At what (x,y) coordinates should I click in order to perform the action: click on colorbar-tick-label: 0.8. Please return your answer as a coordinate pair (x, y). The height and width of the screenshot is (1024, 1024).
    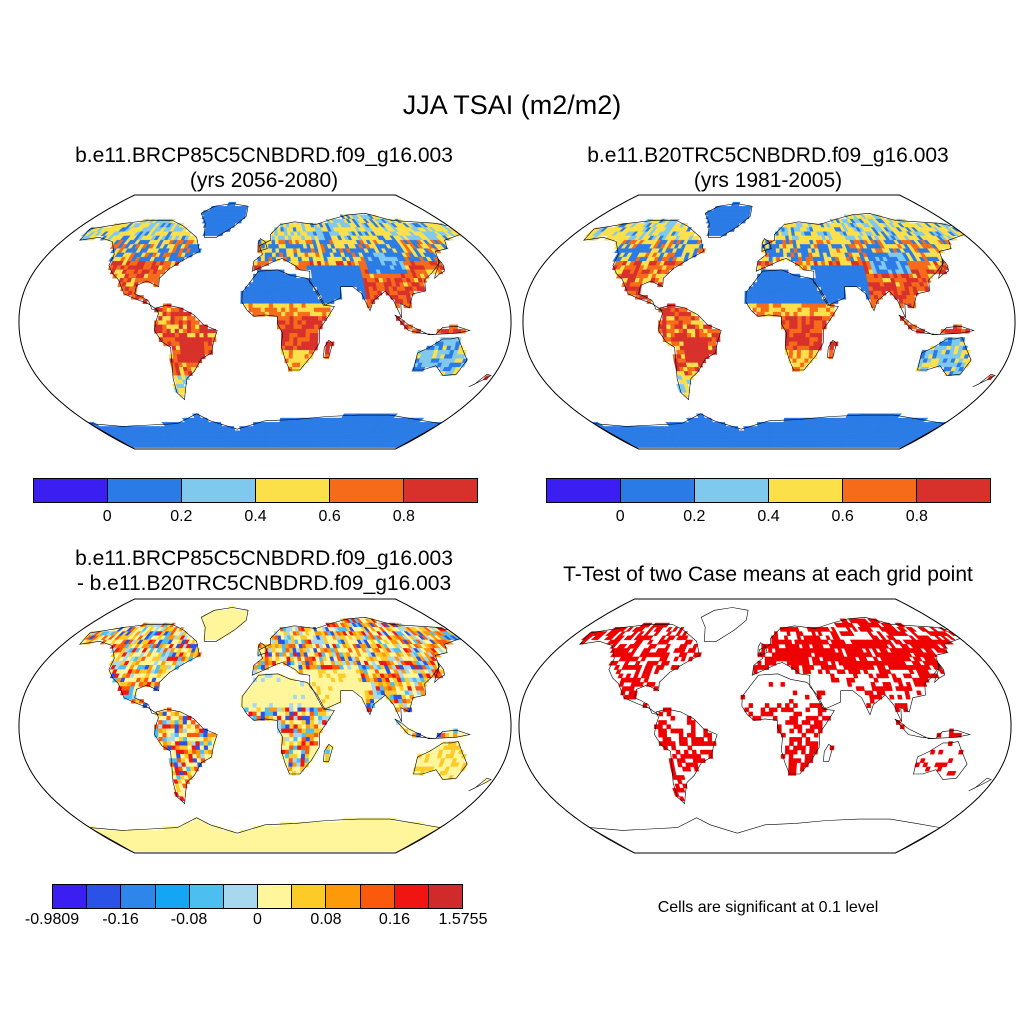
    Looking at the image, I should click on (403, 516).